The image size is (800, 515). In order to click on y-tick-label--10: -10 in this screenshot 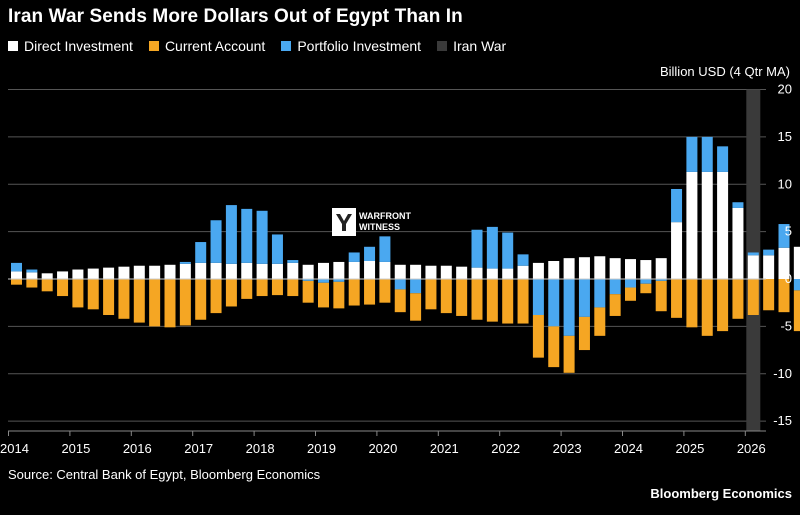, I will do `click(782, 373)`.